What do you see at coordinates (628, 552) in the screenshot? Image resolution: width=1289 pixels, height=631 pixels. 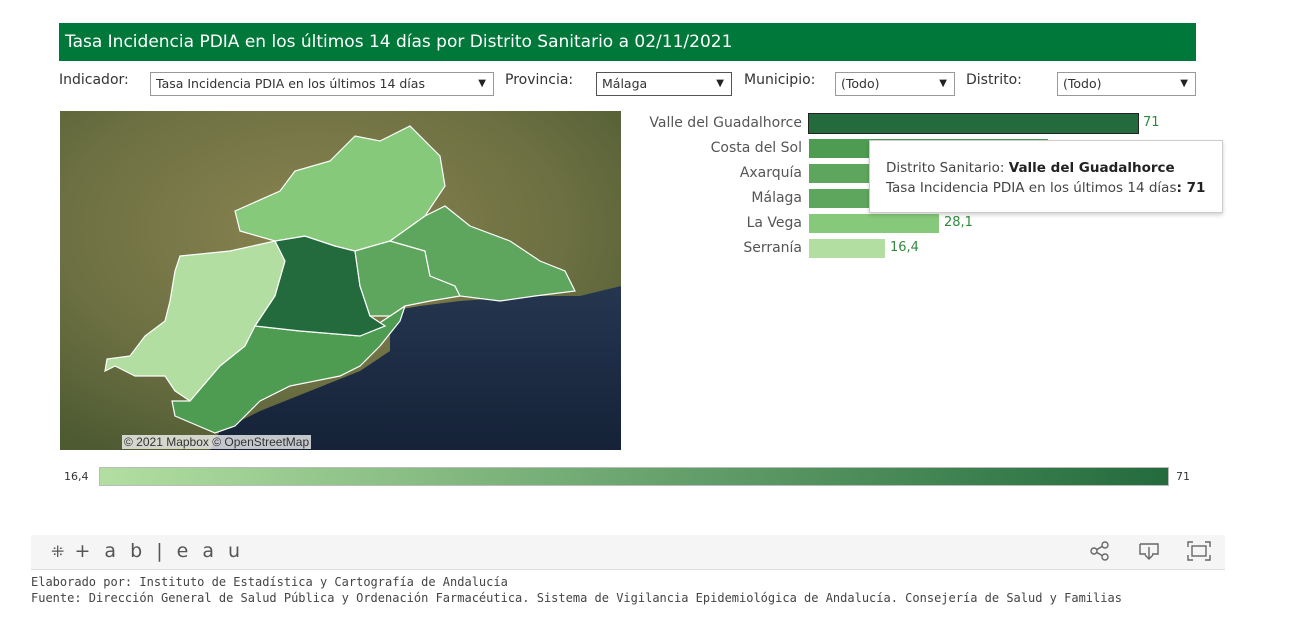 I see `tableau-toolbar: ⁜ + a b | e a u` at bounding box center [628, 552].